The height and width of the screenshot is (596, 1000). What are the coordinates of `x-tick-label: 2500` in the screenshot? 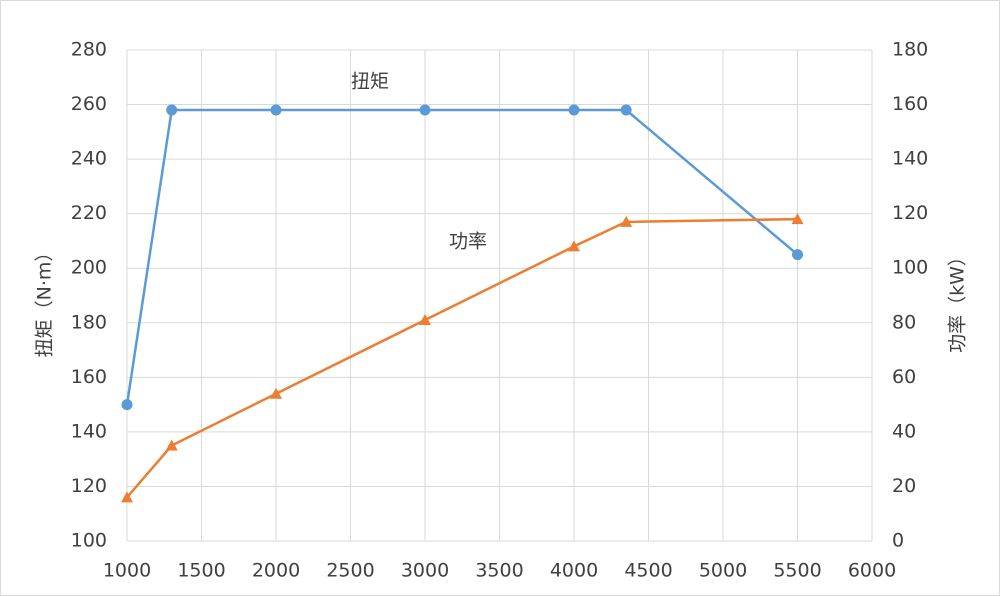 It's located at (350, 571).